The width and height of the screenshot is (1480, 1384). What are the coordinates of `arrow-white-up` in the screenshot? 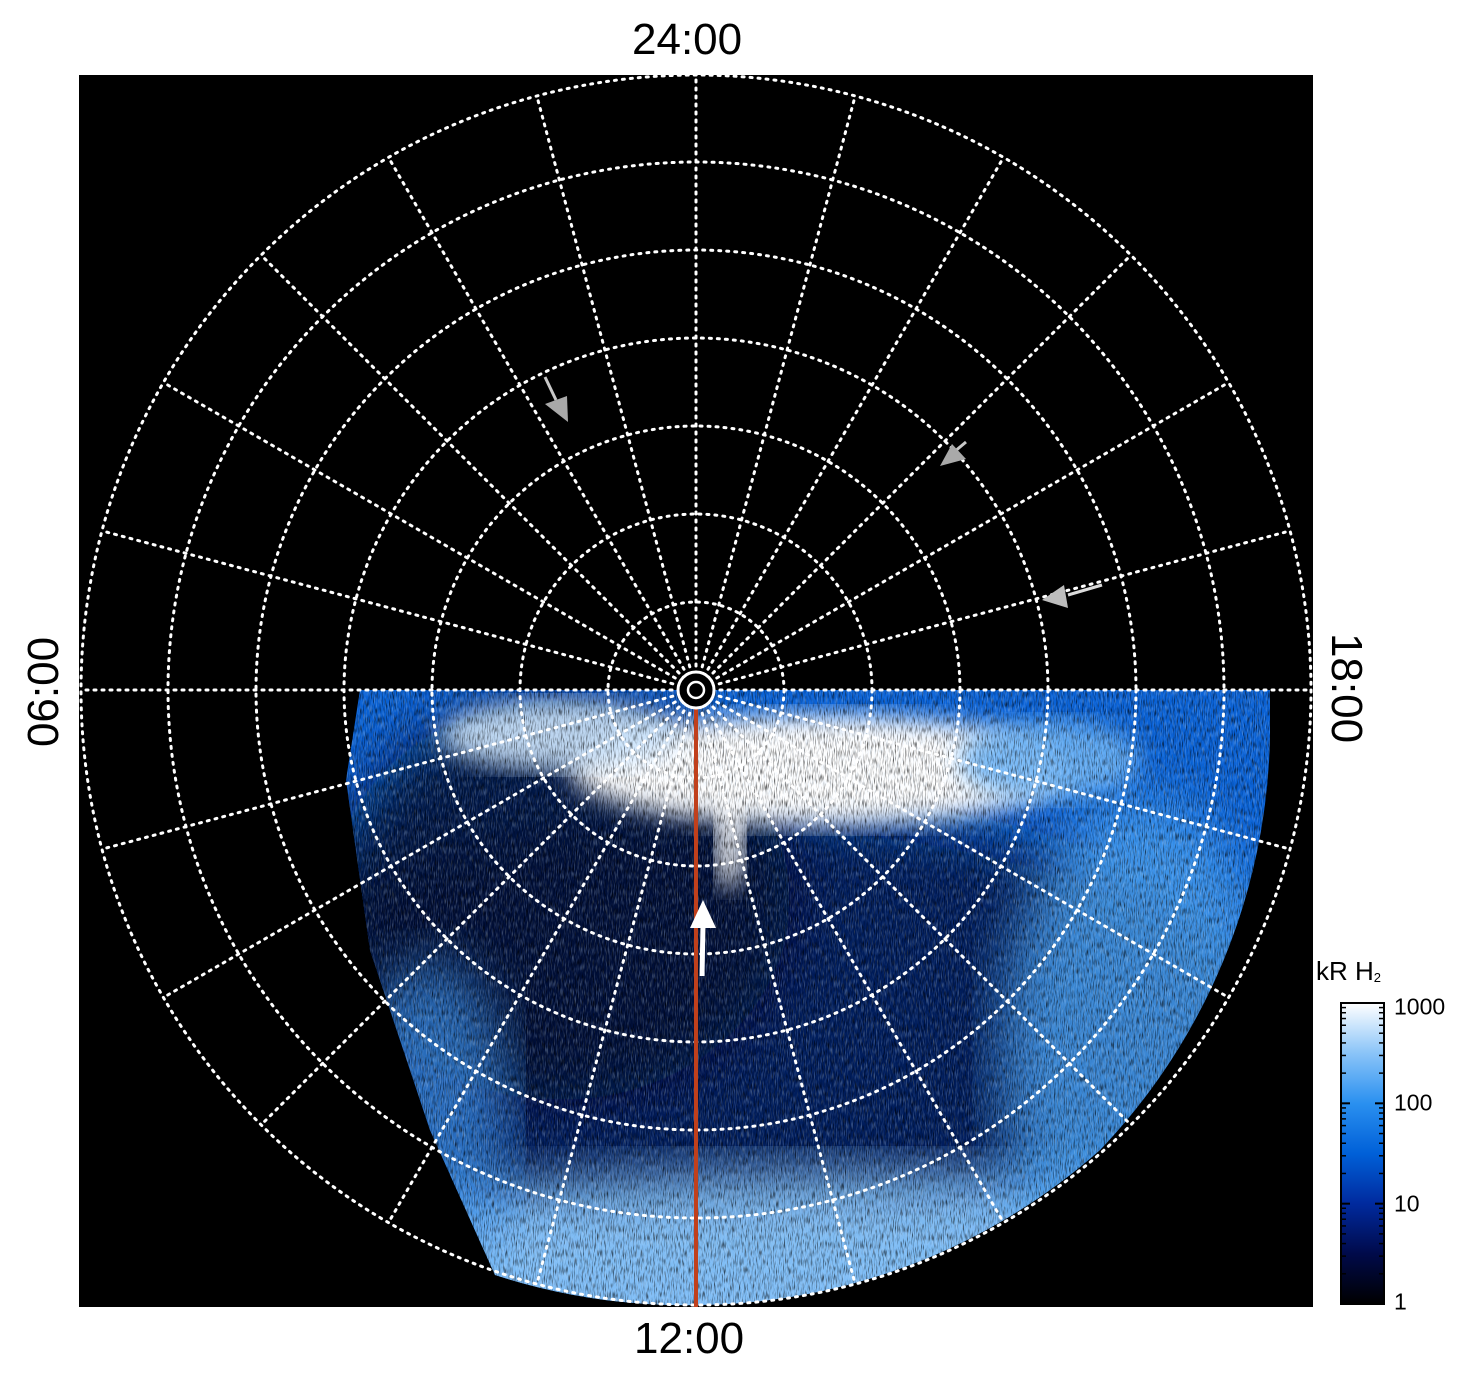 It's located at (703, 938).